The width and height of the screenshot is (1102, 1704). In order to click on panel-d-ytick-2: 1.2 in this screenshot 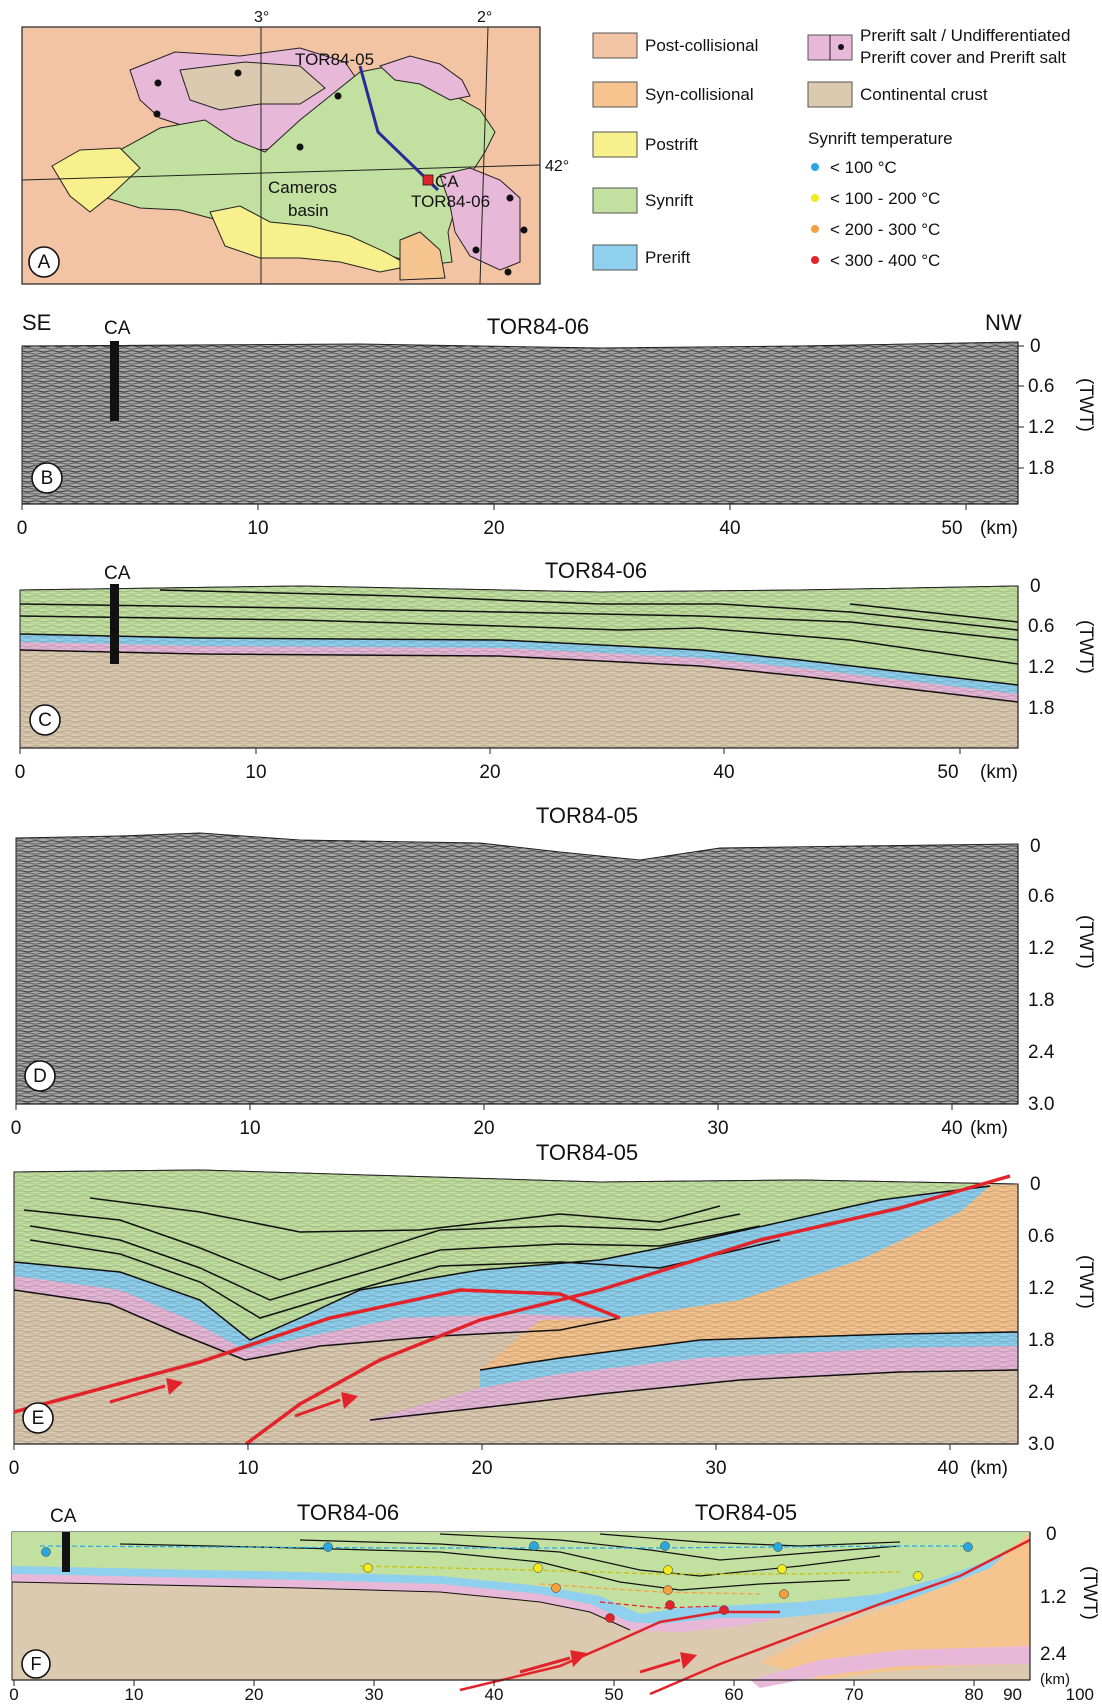, I will do `click(1041, 948)`.